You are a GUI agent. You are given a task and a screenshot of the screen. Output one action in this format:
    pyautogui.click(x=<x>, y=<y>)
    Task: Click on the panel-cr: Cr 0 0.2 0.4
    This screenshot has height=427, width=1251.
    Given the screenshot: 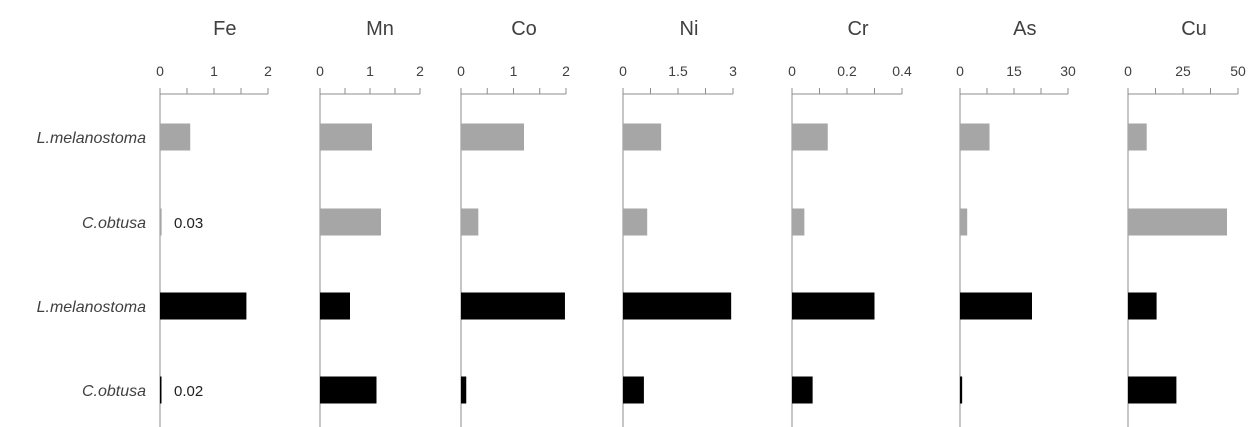 What is the action you would take?
    pyautogui.click(x=850, y=222)
    